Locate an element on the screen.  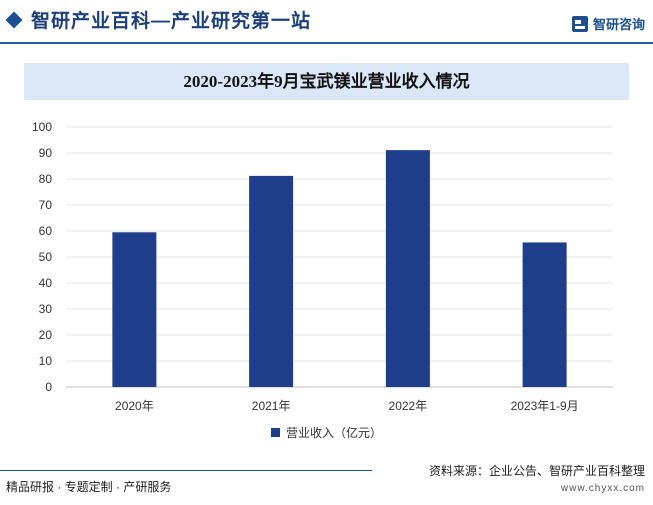
y-tick-label: 100 is located at coordinates (42, 127).